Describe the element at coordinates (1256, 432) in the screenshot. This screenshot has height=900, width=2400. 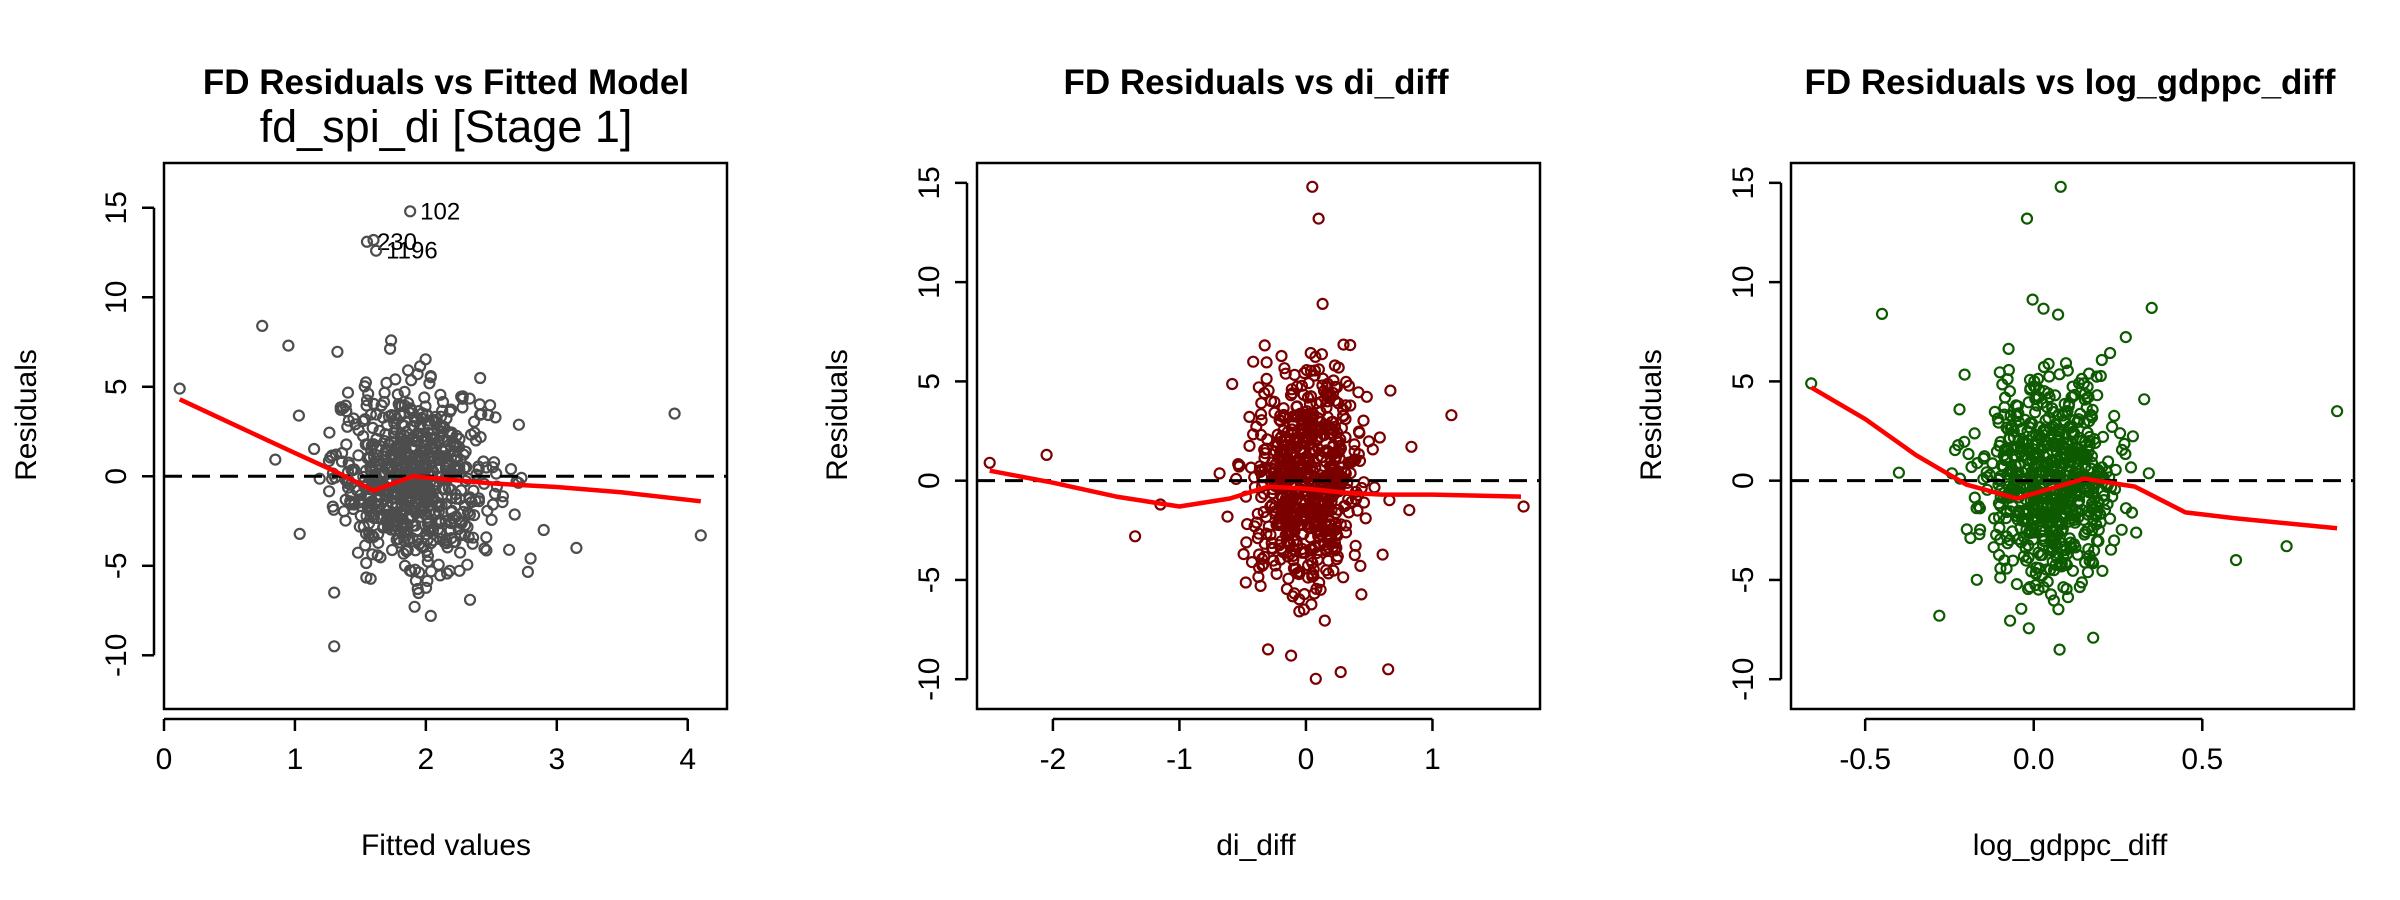
I see `panel-2-points` at that location.